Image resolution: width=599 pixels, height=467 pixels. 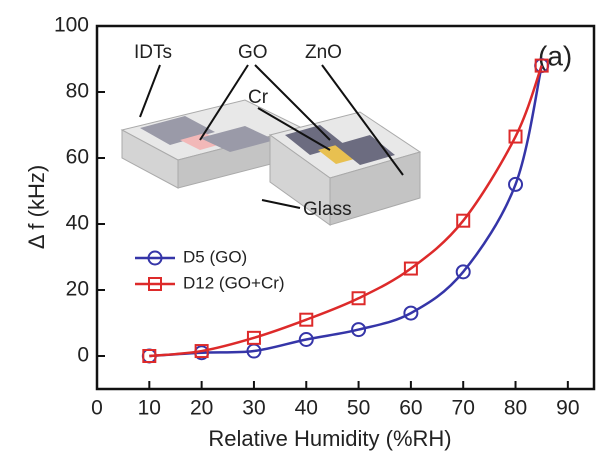 I want to click on x-tick-label: 50, so click(x=358, y=408).